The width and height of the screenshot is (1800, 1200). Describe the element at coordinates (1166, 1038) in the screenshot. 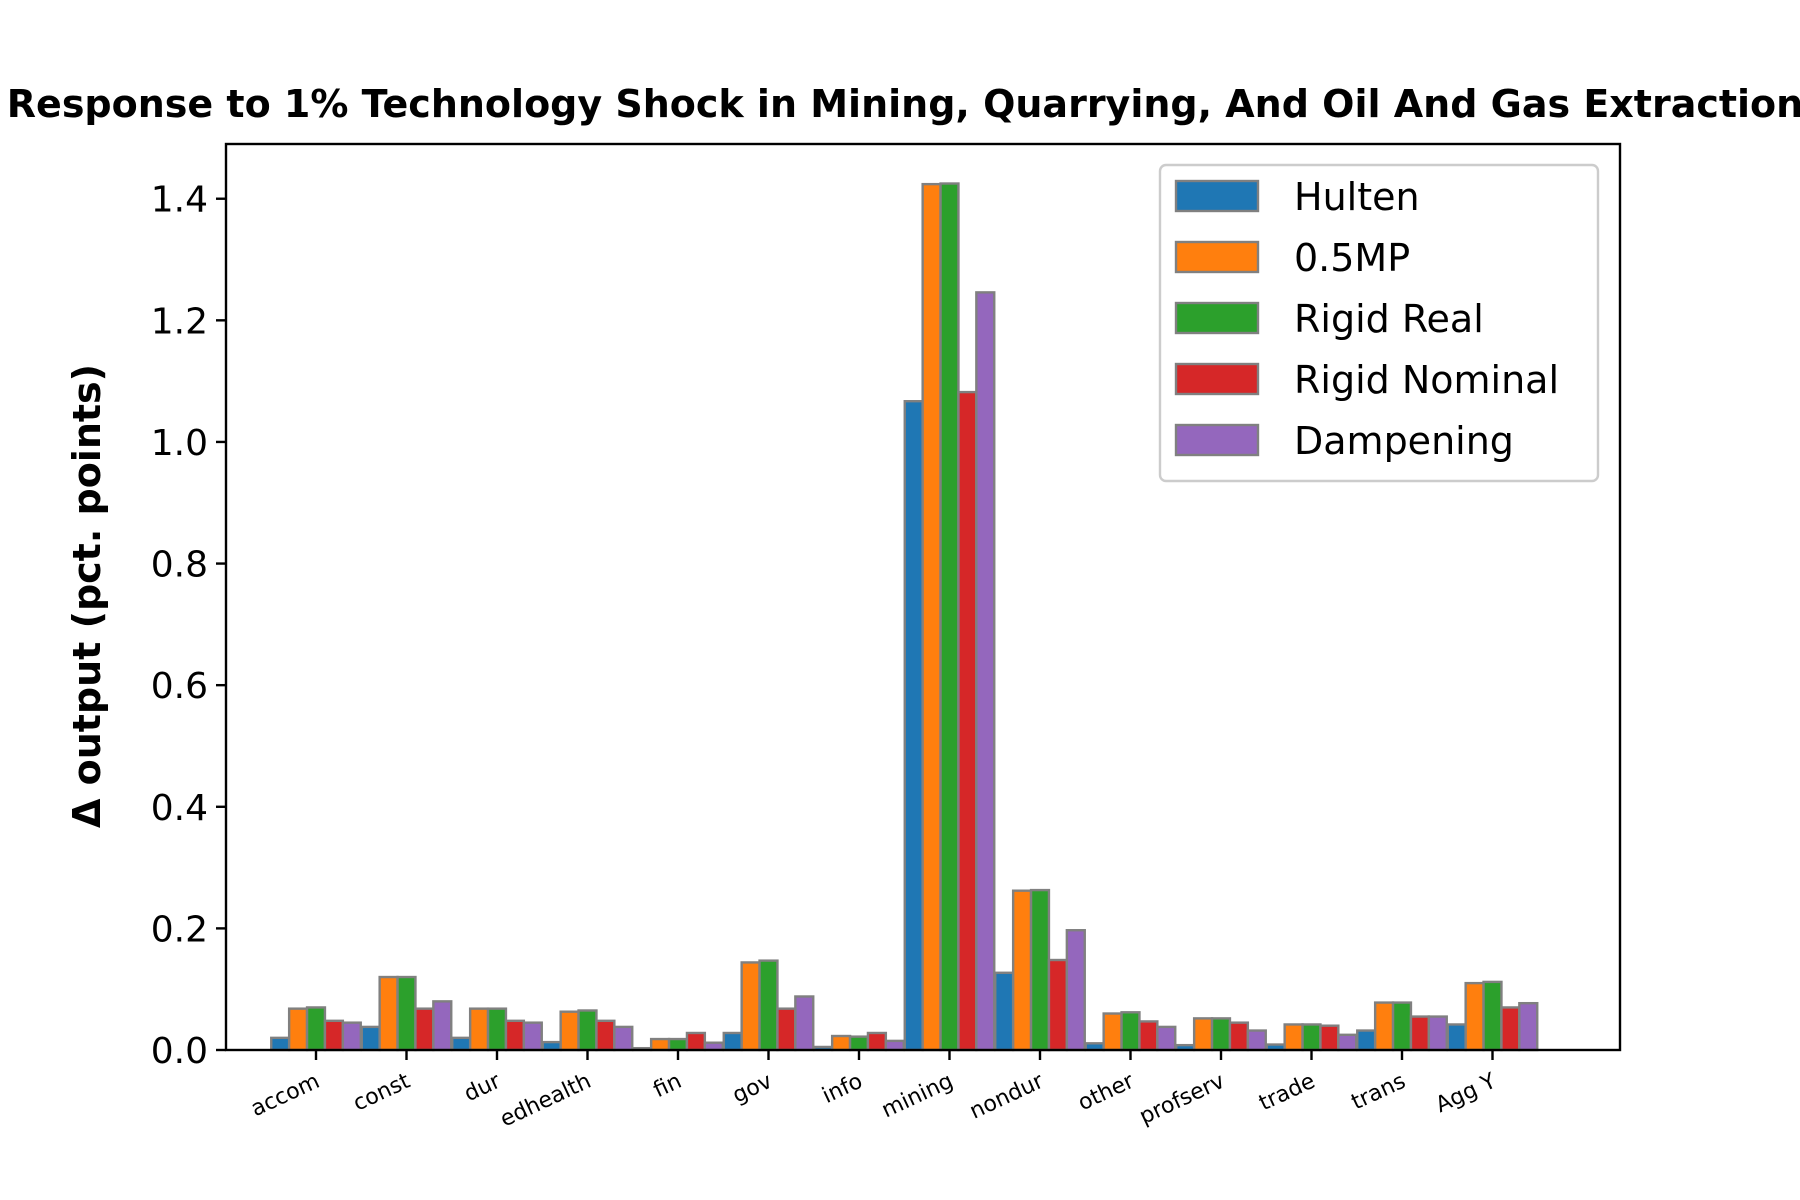

I see `bar-dampening-other` at that location.